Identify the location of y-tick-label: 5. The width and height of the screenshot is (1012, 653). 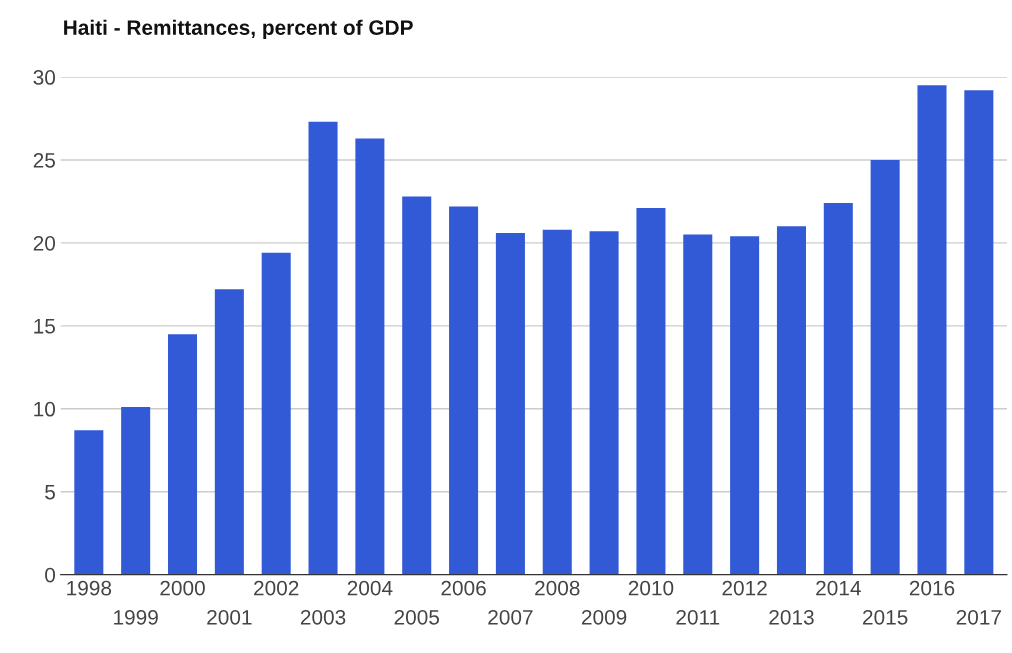
(50, 492).